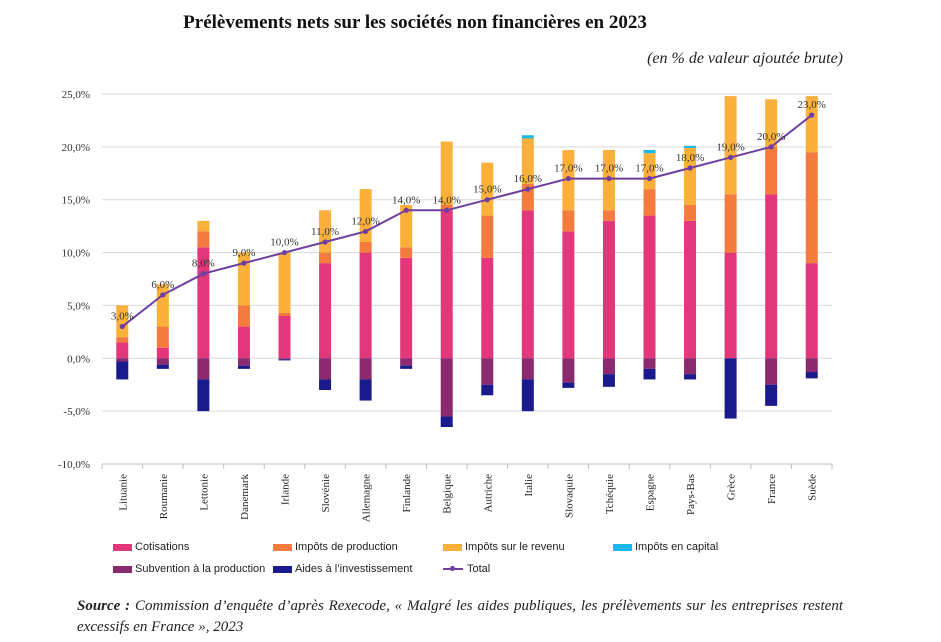  Describe the element at coordinates (78, 359) in the screenshot. I see `y-tick-label: 0,0%` at that location.